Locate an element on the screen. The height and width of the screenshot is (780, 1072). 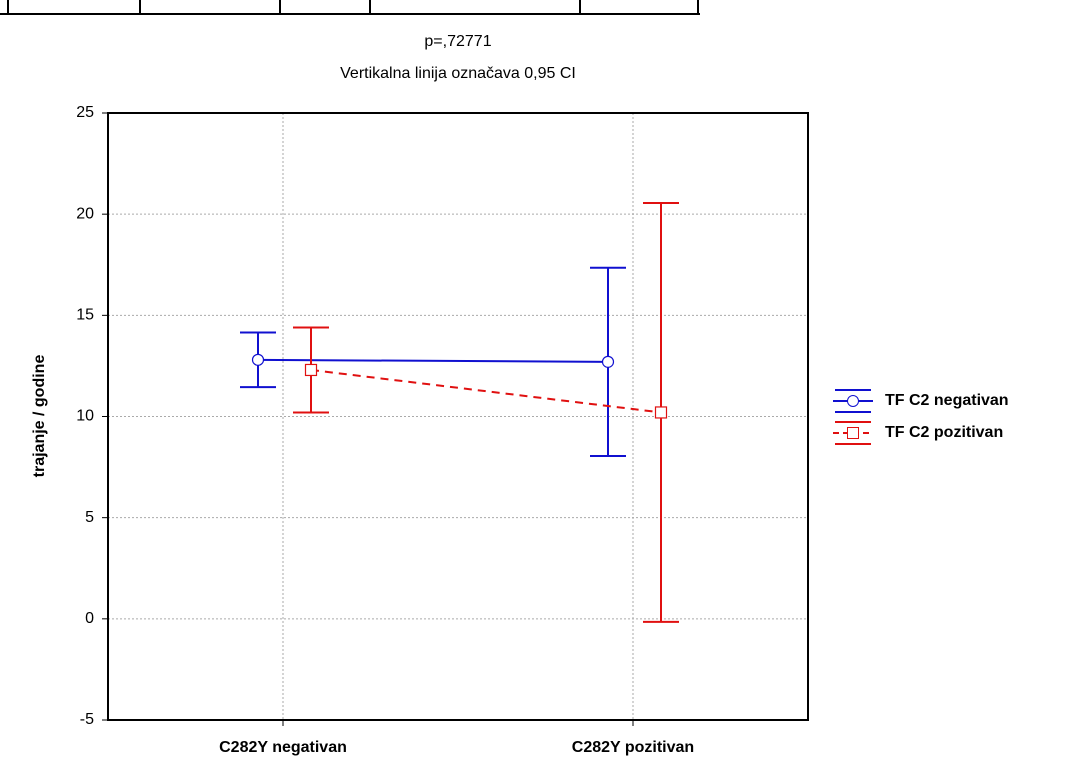
legend-label: TF C2 pozitivan is located at coordinates (944, 432).